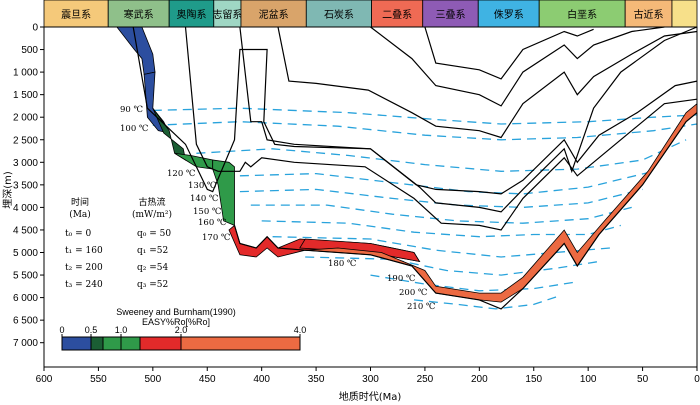  What do you see at coordinates (25, 321) in the screenshot?
I see `y-tick-label: 6 500` at bounding box center [25, 321].